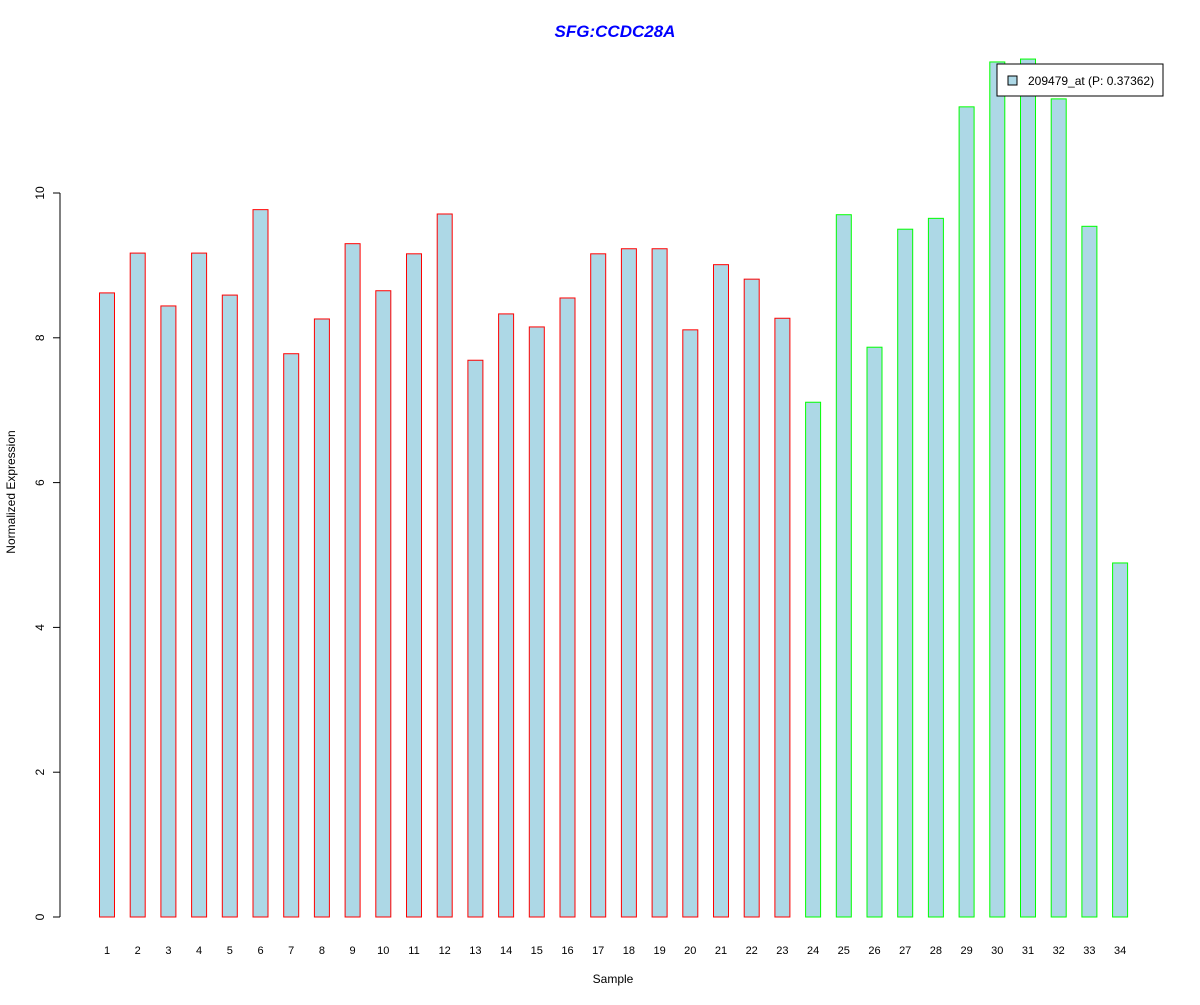  Describe the element at coordinates (11, 491) in the screenshot. I see `y-axis-label: Normalized Expression` at that location.